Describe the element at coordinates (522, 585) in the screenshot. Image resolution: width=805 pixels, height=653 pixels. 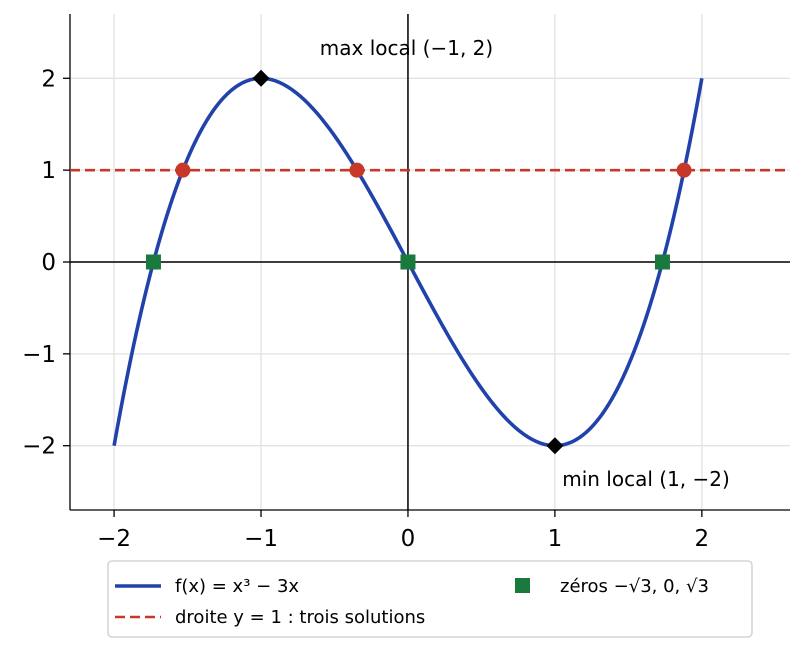
I see `legend-swatch-zeros` at that location.